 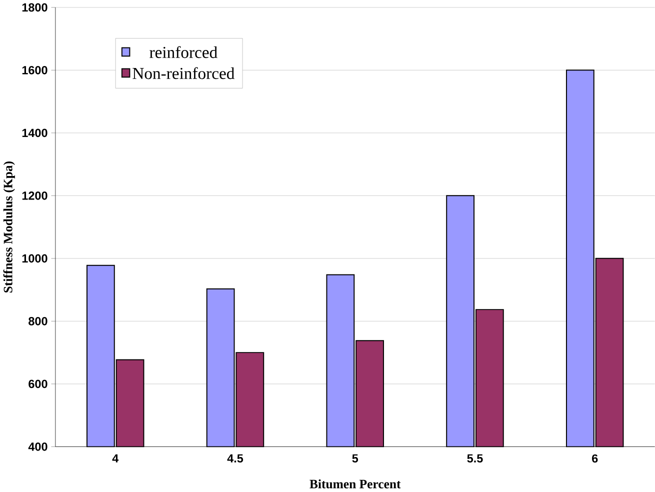 What do you see at coordinates (355, 484) in the screenshot?
I see `x-axis-title: Bitumen Percent` at bounding box center [355, 484].